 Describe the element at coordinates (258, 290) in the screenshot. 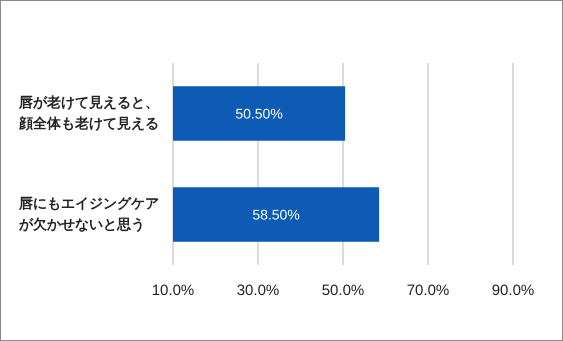

I see `x-tick-label: 30.0%` at that location.